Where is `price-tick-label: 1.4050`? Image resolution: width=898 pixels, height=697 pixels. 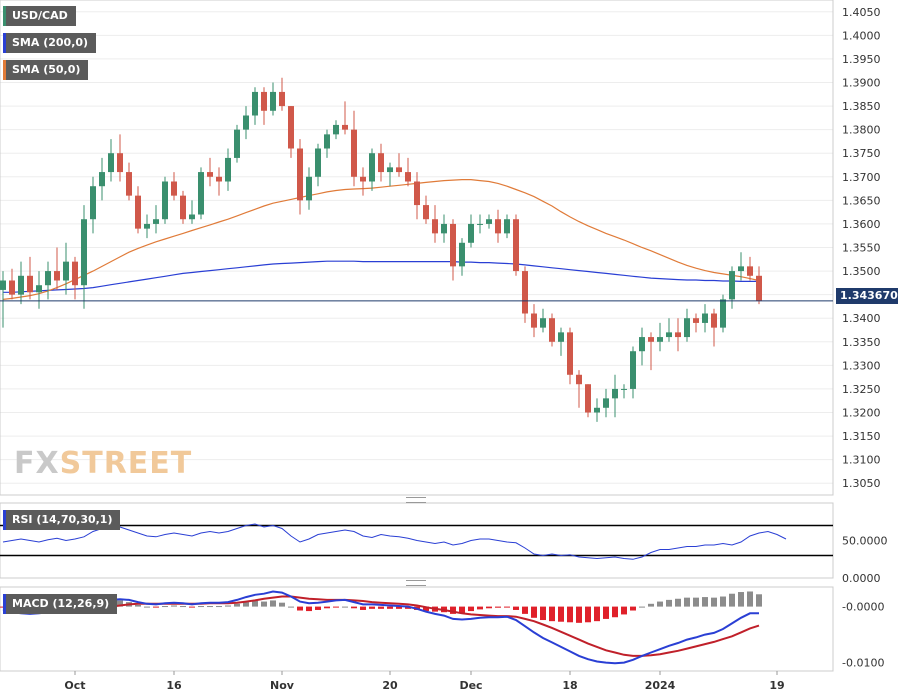
price-tick-label: 1.4050 is located at coordinates (861, 12).